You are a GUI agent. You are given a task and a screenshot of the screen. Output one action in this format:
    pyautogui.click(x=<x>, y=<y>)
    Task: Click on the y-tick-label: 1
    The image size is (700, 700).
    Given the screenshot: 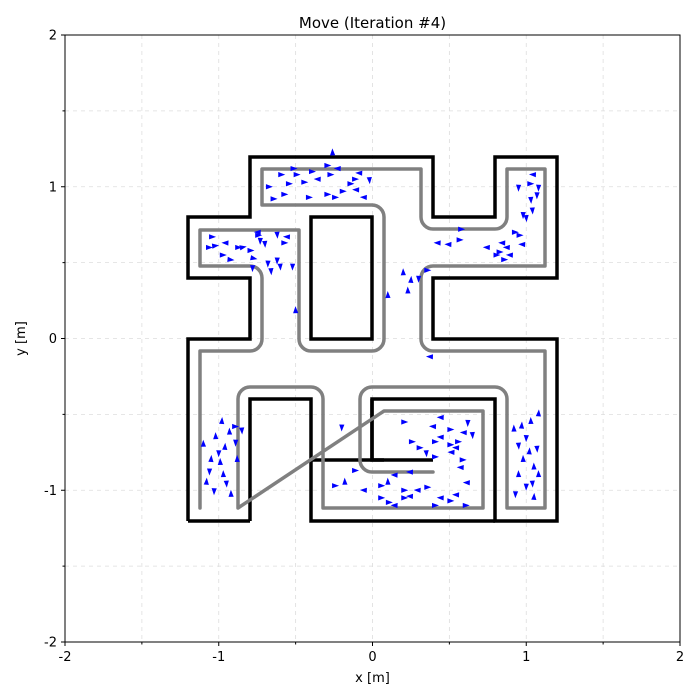 What is the action you would take?
    pyautogui.click(x=53, y=187)
    